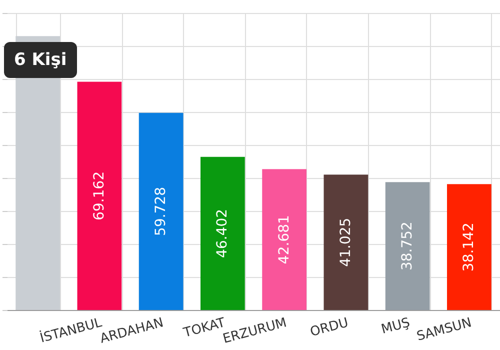 This screenshot has width=500, height=350. Describe the element at coordinates (40, 60) in the screenshot. I see `annotation: 6 Kişi` at that location.